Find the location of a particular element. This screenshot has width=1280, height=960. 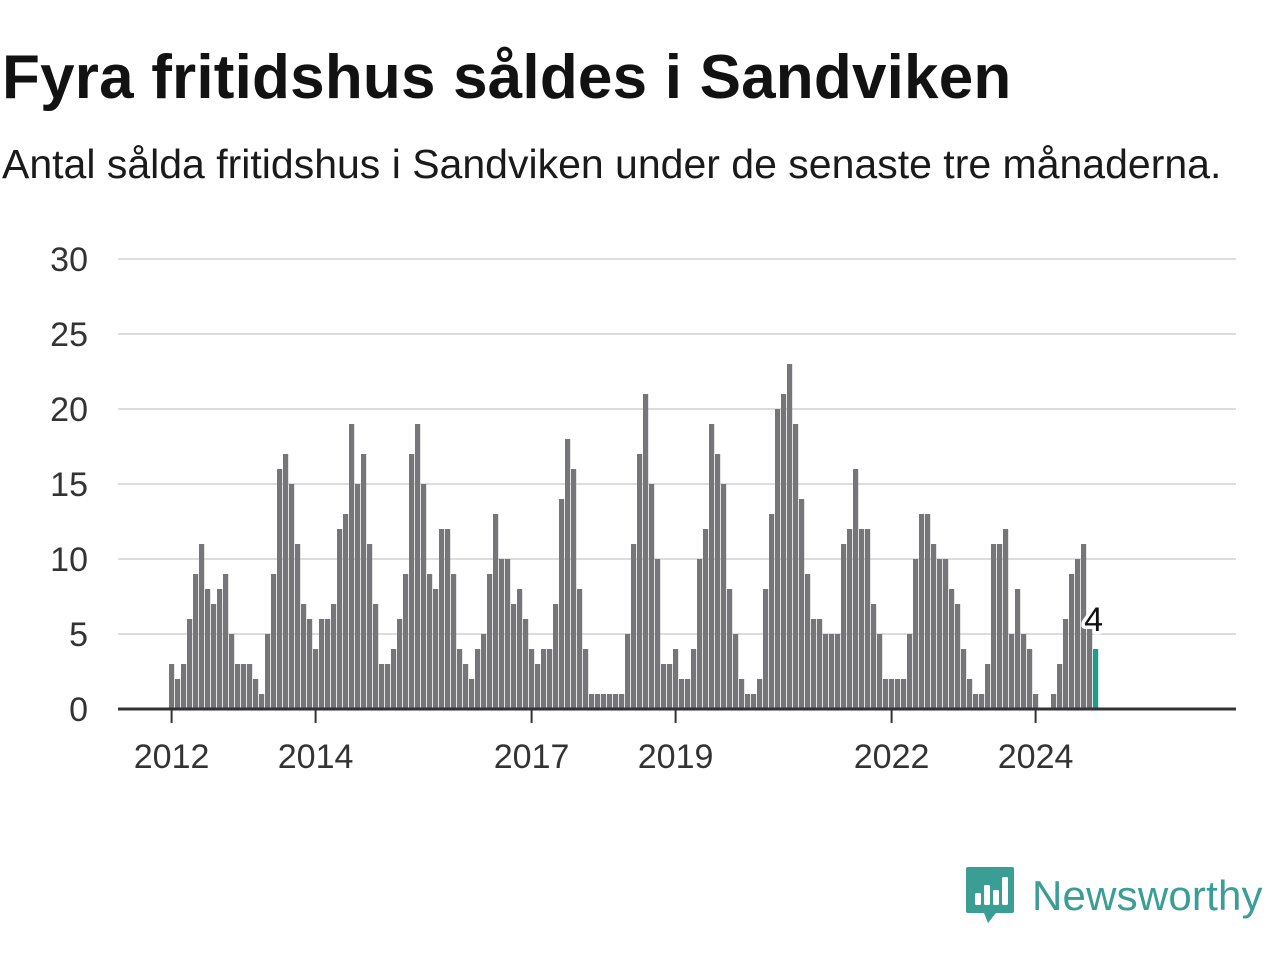

y-tick-label: 5 is located at coordinates (78, 635).